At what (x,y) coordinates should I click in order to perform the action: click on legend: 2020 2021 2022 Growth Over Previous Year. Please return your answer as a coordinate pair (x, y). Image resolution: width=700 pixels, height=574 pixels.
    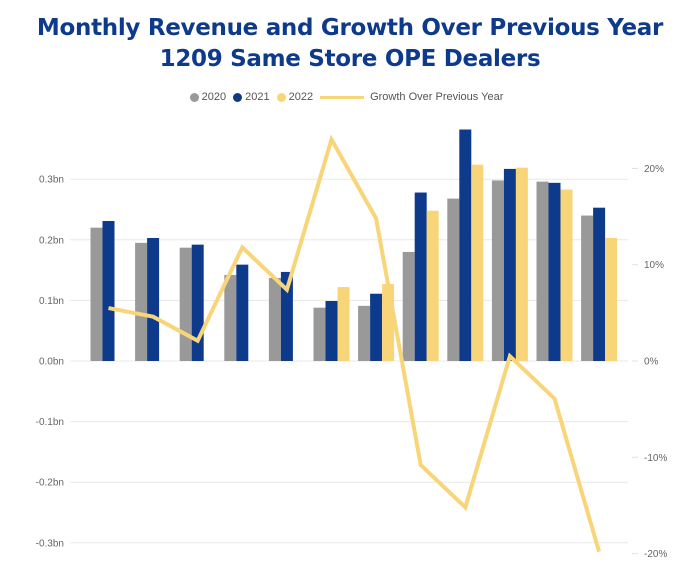
    Looking at the image, I should click on (350, 97).